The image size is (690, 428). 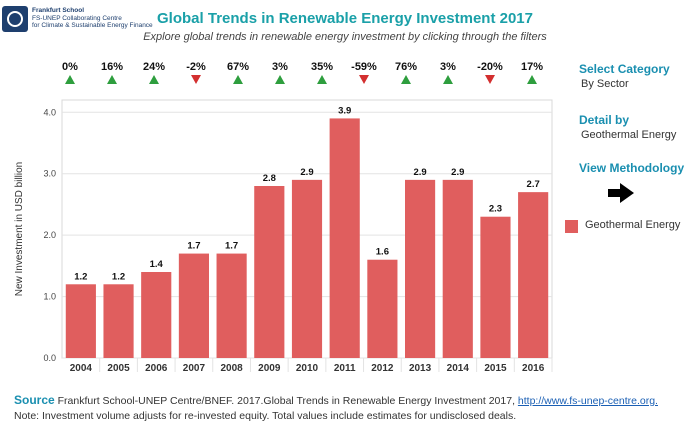 I want to click on data-label-2015: 2.3, so click(x=495, y=209).